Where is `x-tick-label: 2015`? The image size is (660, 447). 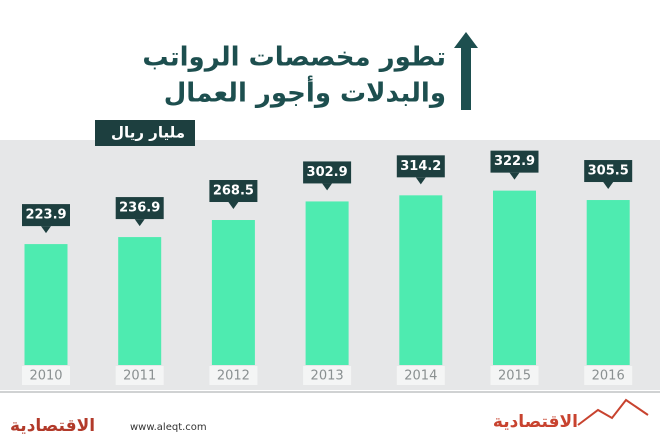
x-tick-label: 2015 is located at coordinates (514, 376).